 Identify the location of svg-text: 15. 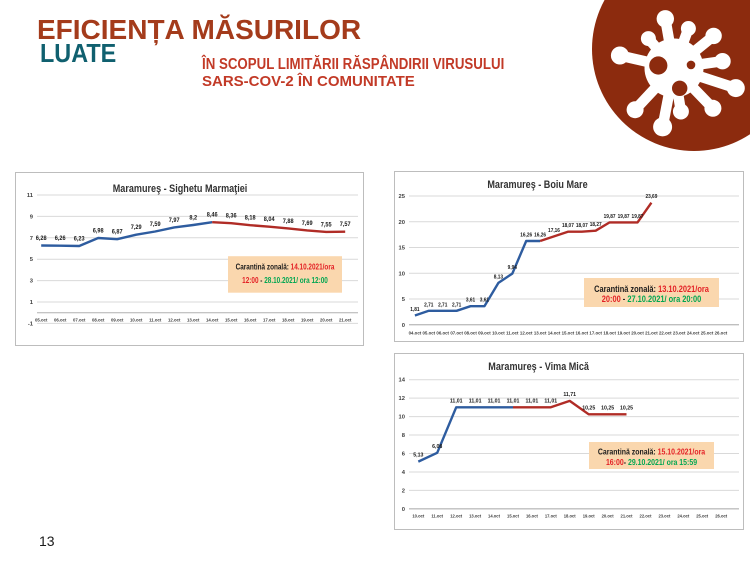
(402, 249).